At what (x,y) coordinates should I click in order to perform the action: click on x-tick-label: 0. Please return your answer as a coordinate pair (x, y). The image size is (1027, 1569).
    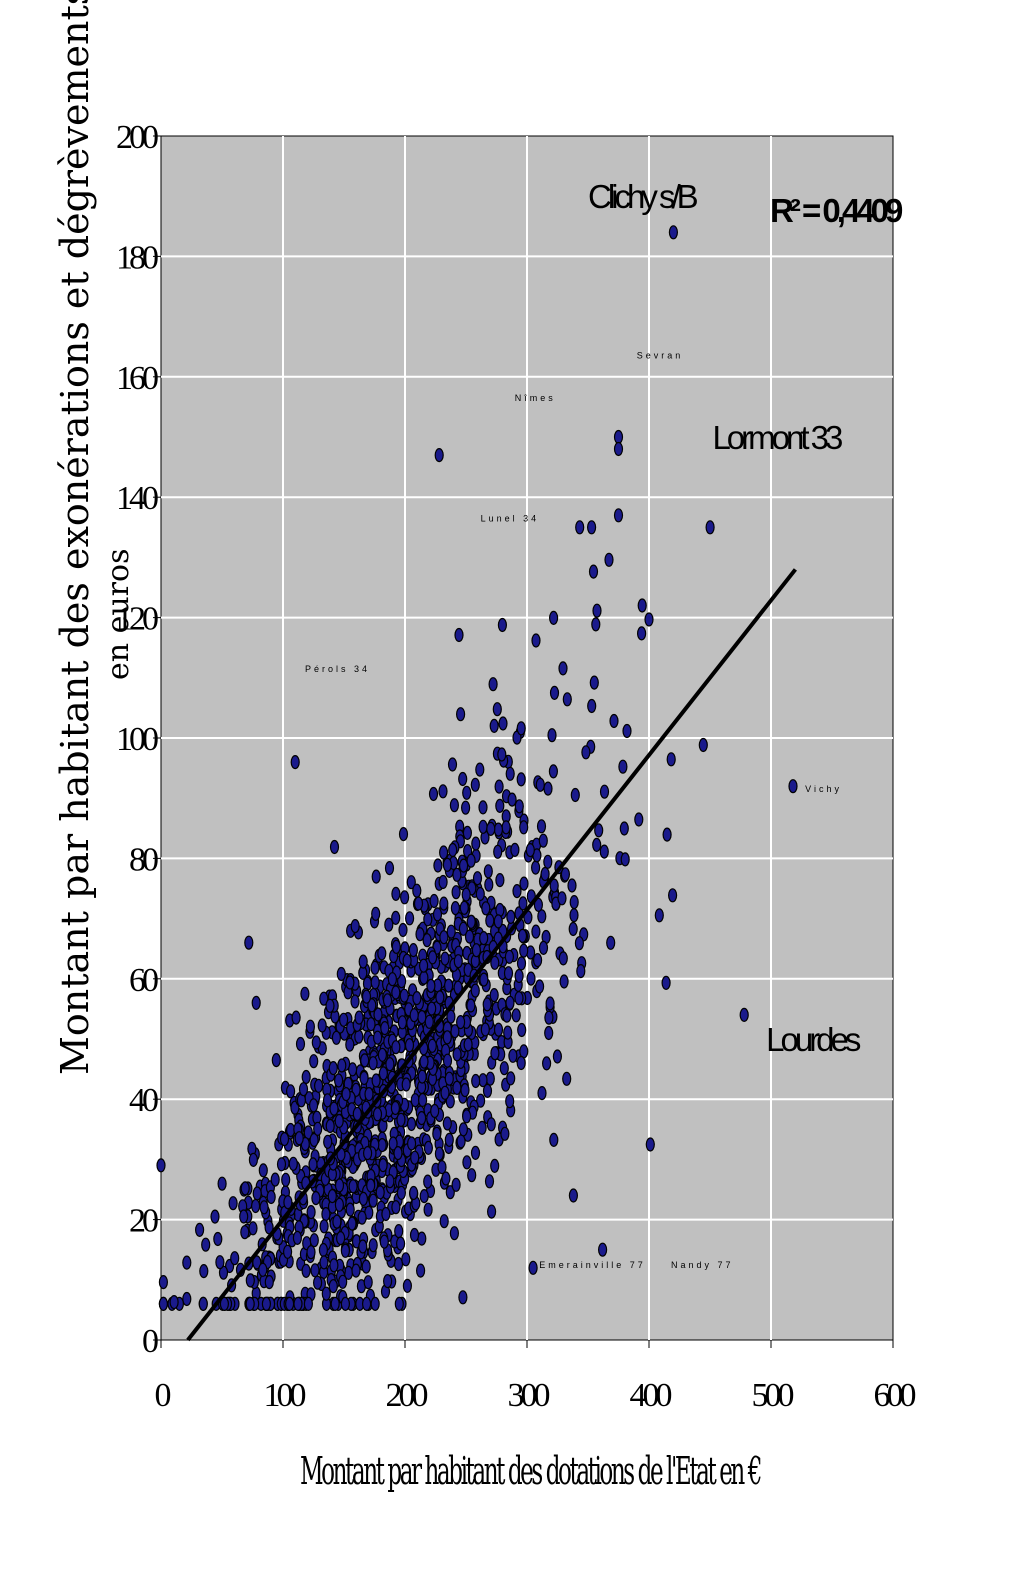
    Looking at the image, I should click on (163, 1395).